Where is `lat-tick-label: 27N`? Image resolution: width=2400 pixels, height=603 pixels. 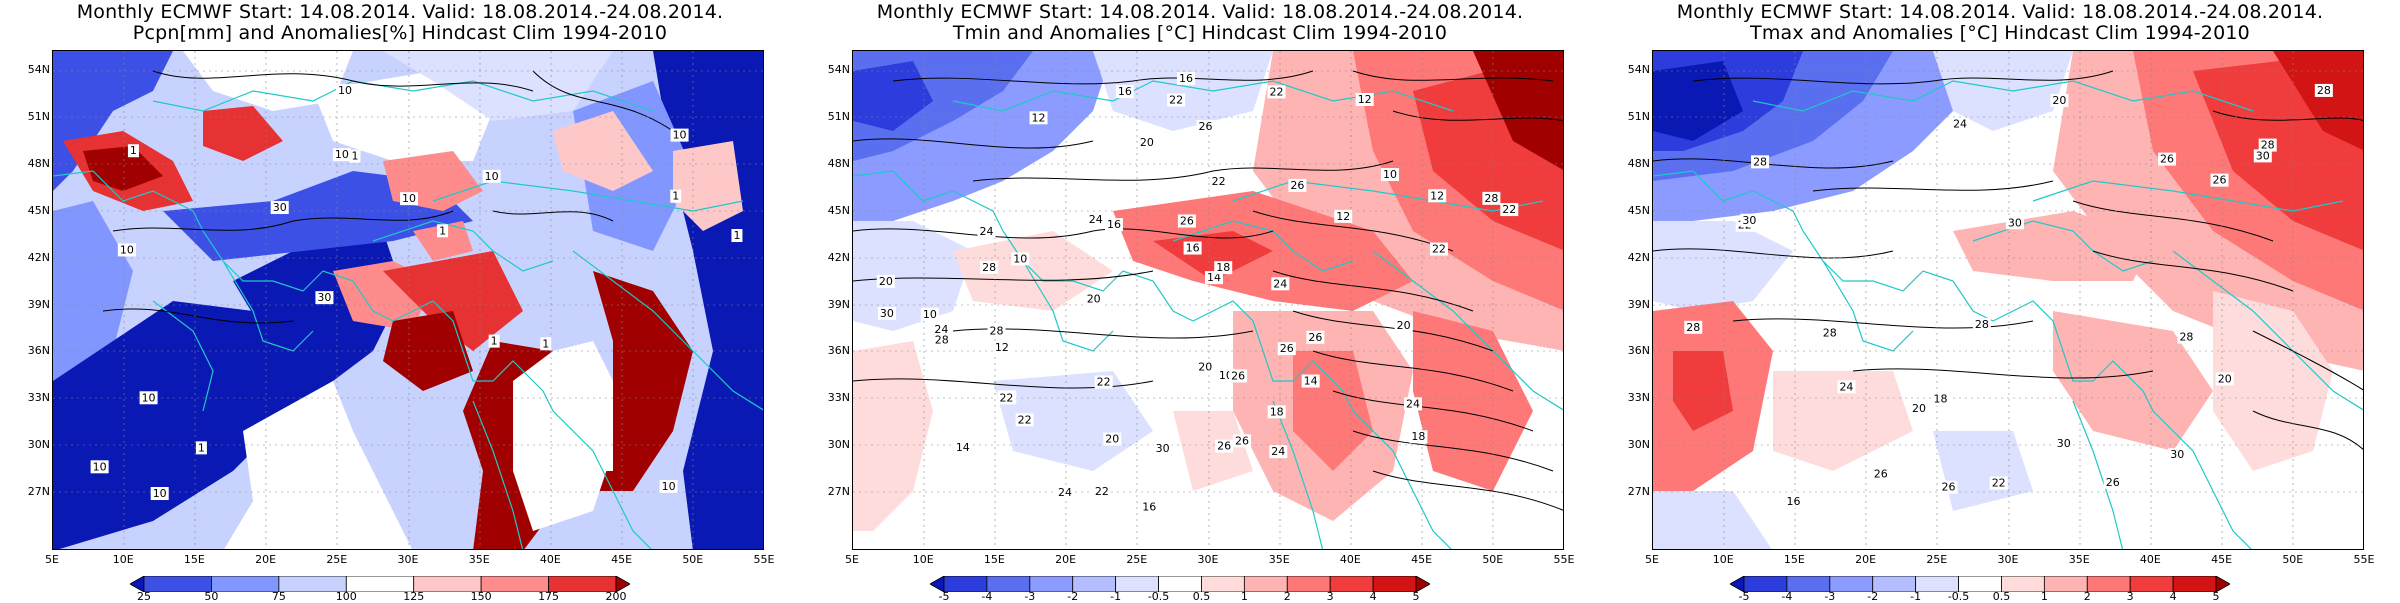 lat-tick-label: 27N is located at coordinates (838, 492).